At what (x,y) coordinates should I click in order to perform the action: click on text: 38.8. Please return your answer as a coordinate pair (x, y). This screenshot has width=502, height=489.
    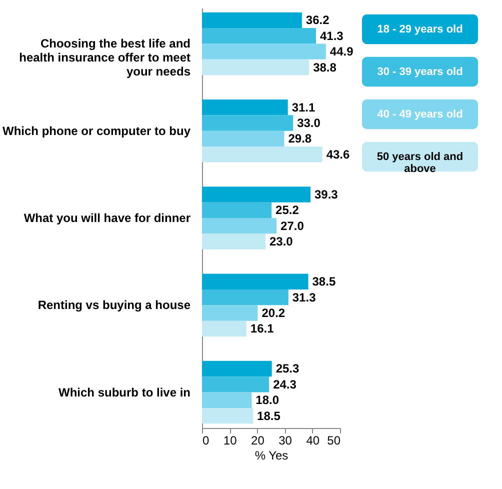
    Looking at the image, I should click on (324, 67).